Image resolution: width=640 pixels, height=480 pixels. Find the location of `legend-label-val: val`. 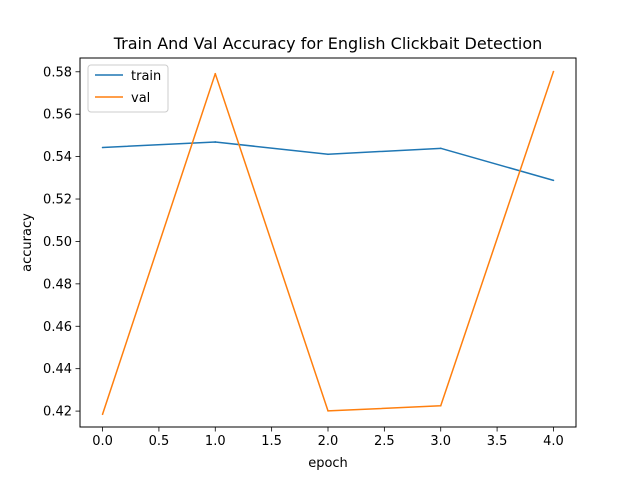

legend-label-val: val is located at coordinates (140, 98).